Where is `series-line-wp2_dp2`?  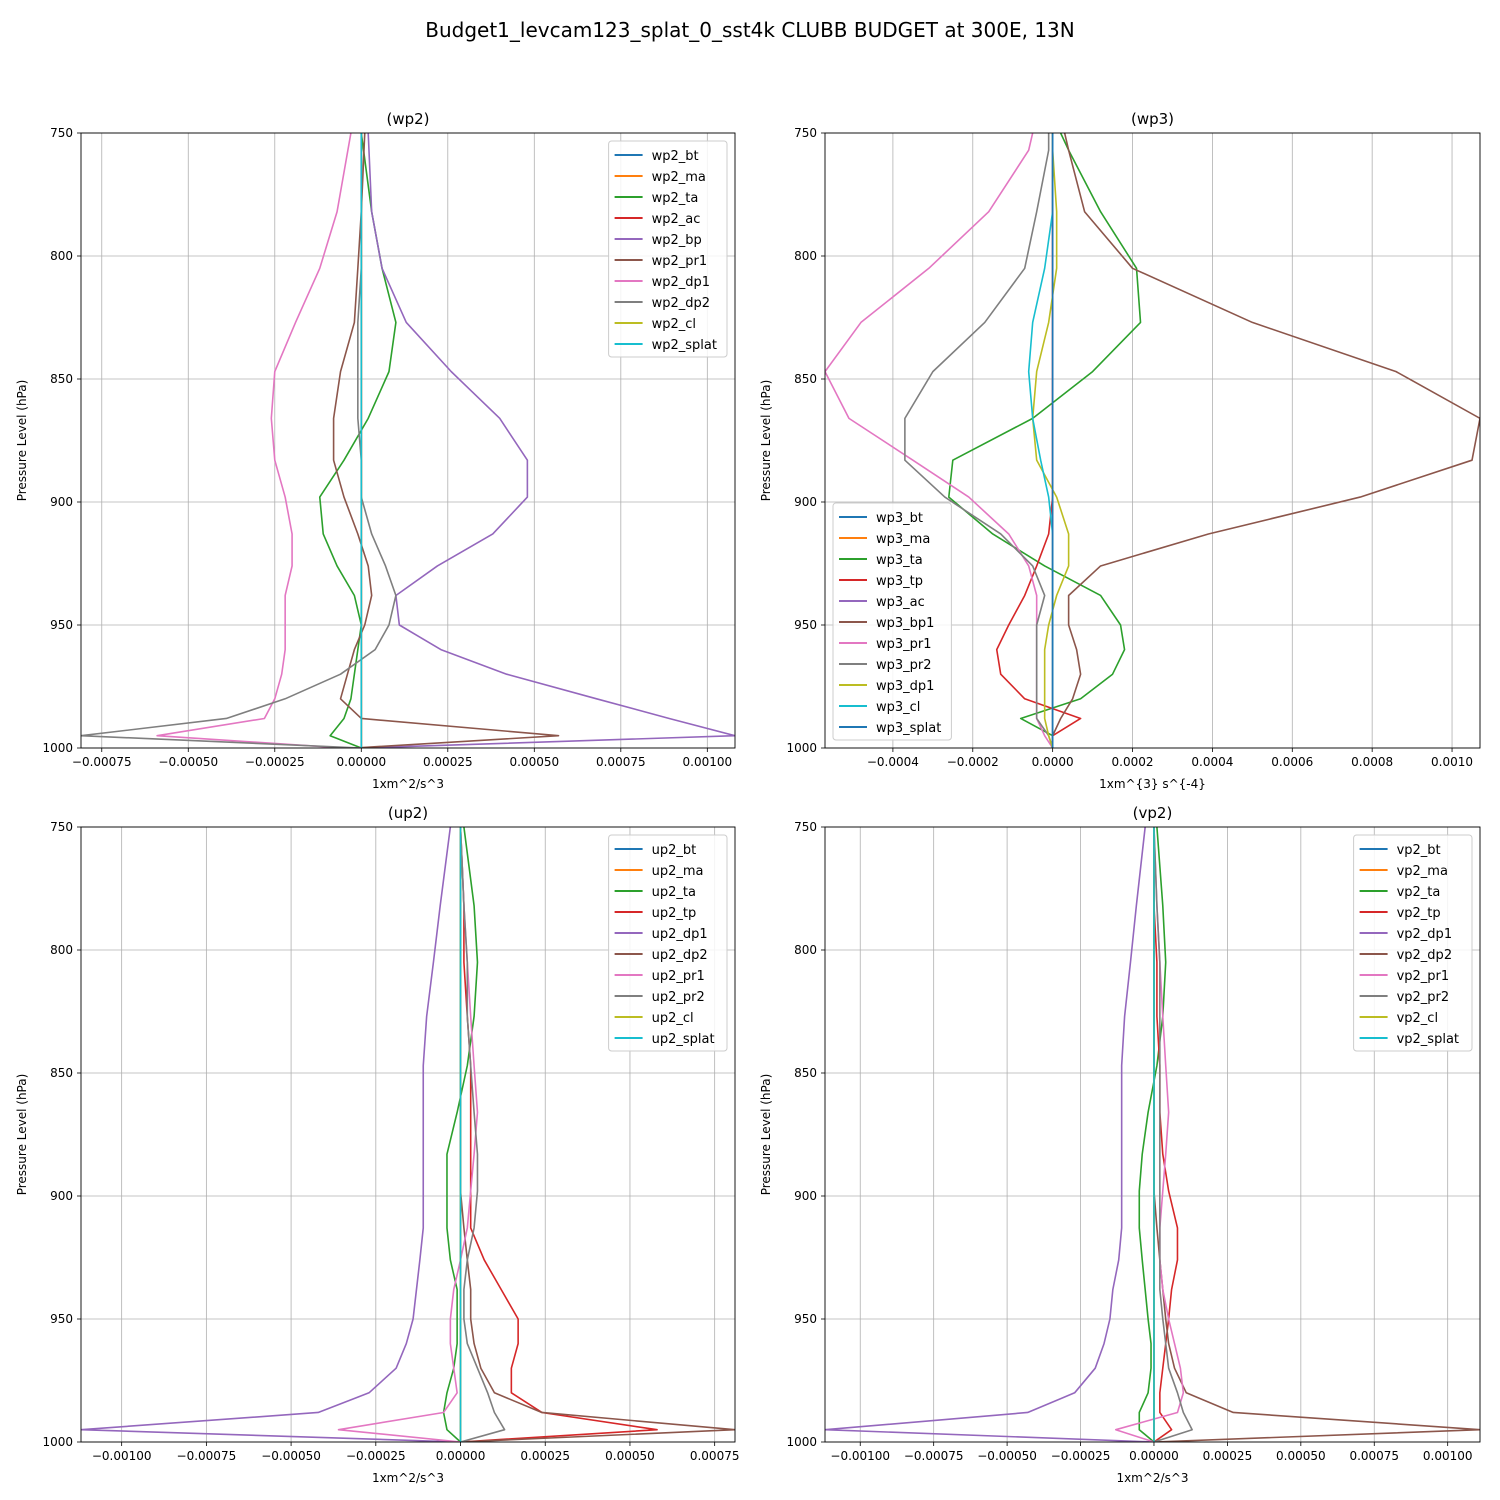 series-line-wp2_dp2 is located at coordinates (239, 440).